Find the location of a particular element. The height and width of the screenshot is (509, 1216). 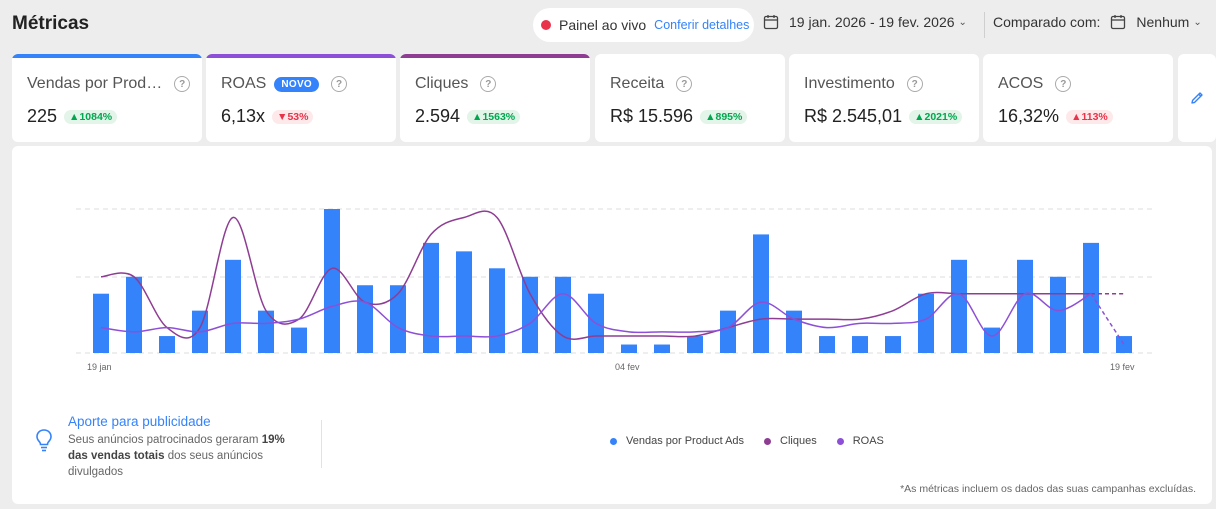

edit-metrics-button is located at coordinates (1197, 98).